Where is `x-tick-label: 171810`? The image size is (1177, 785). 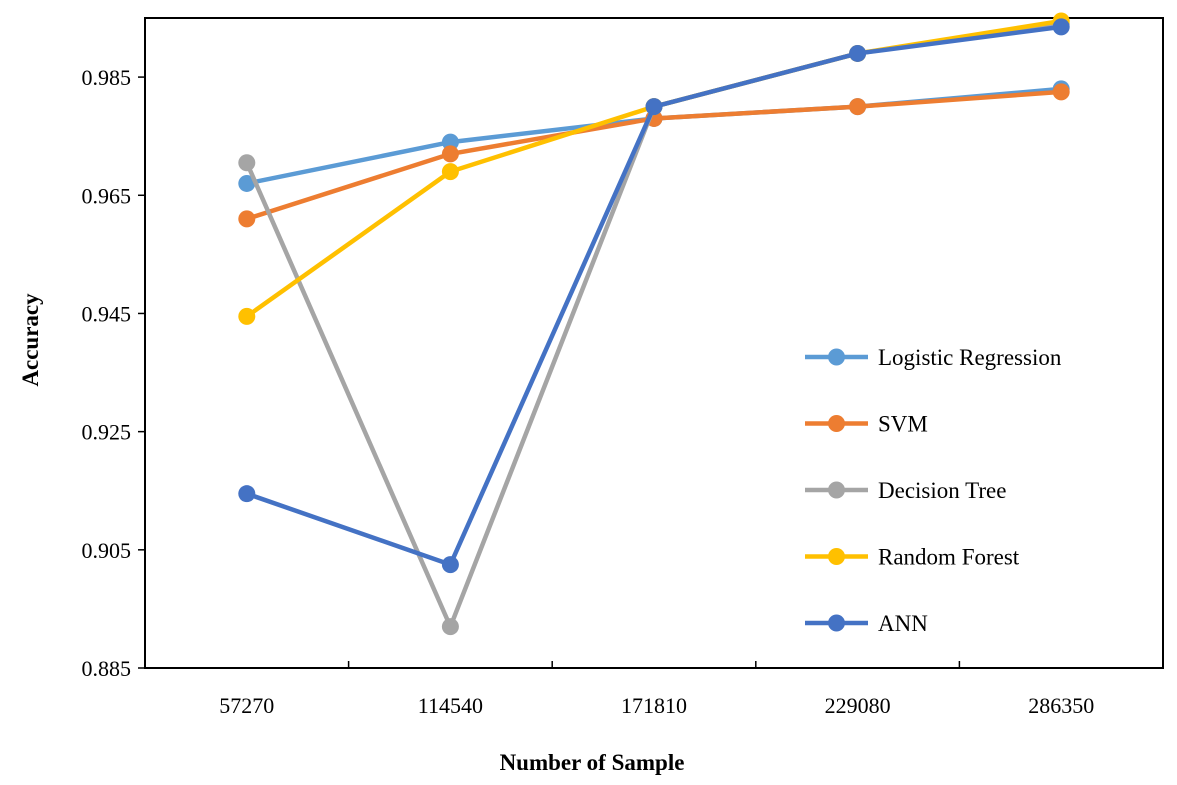
x-tick-label: 171810 is located at coordinates (654, 705).